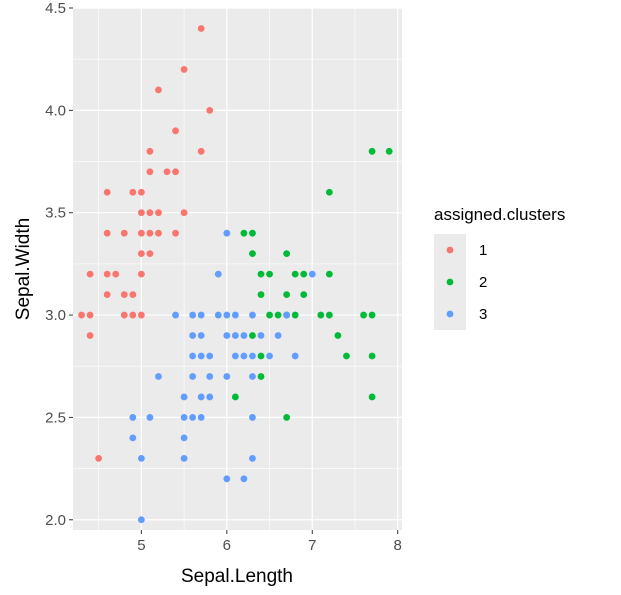 The width and height of the screenshot is (621, 595). What do you see at coordinates (312, 545) in the screenshot?
I see `x-tick-label: 7` at bounding box center [312, 545].